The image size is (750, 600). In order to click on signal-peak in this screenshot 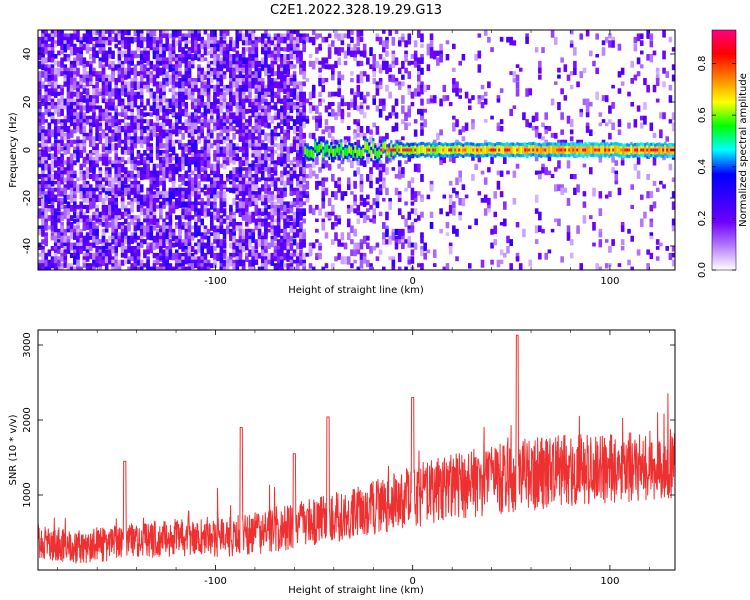, I will do `click(412, 150)`.